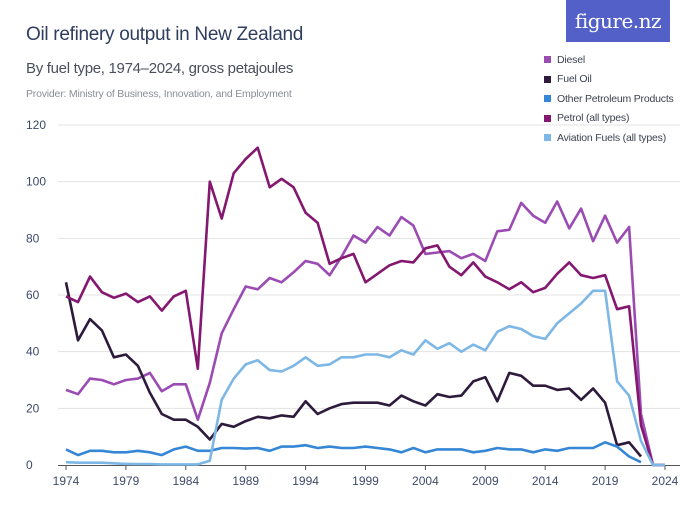  I want to click on figure-nz-logo: figure.nz, so click(618, 21).